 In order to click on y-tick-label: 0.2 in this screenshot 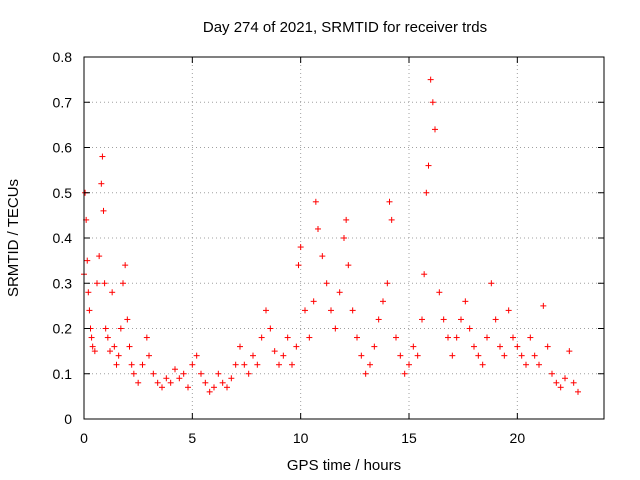, I will do `click(63, 329)`.